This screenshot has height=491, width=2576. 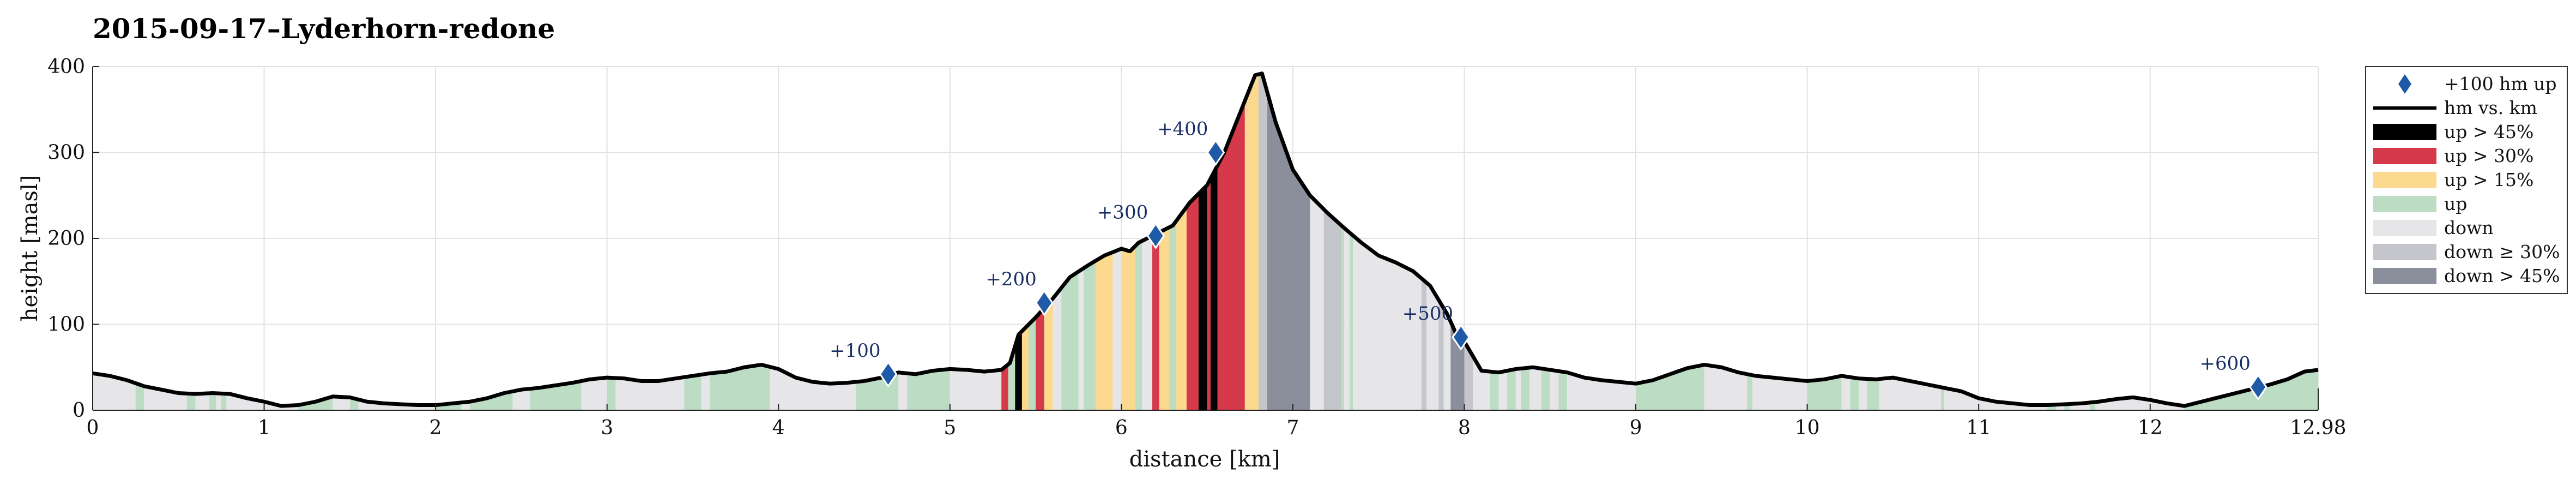 I want to click on x-axis-label: distance [km], so click(x=1204, y=460).